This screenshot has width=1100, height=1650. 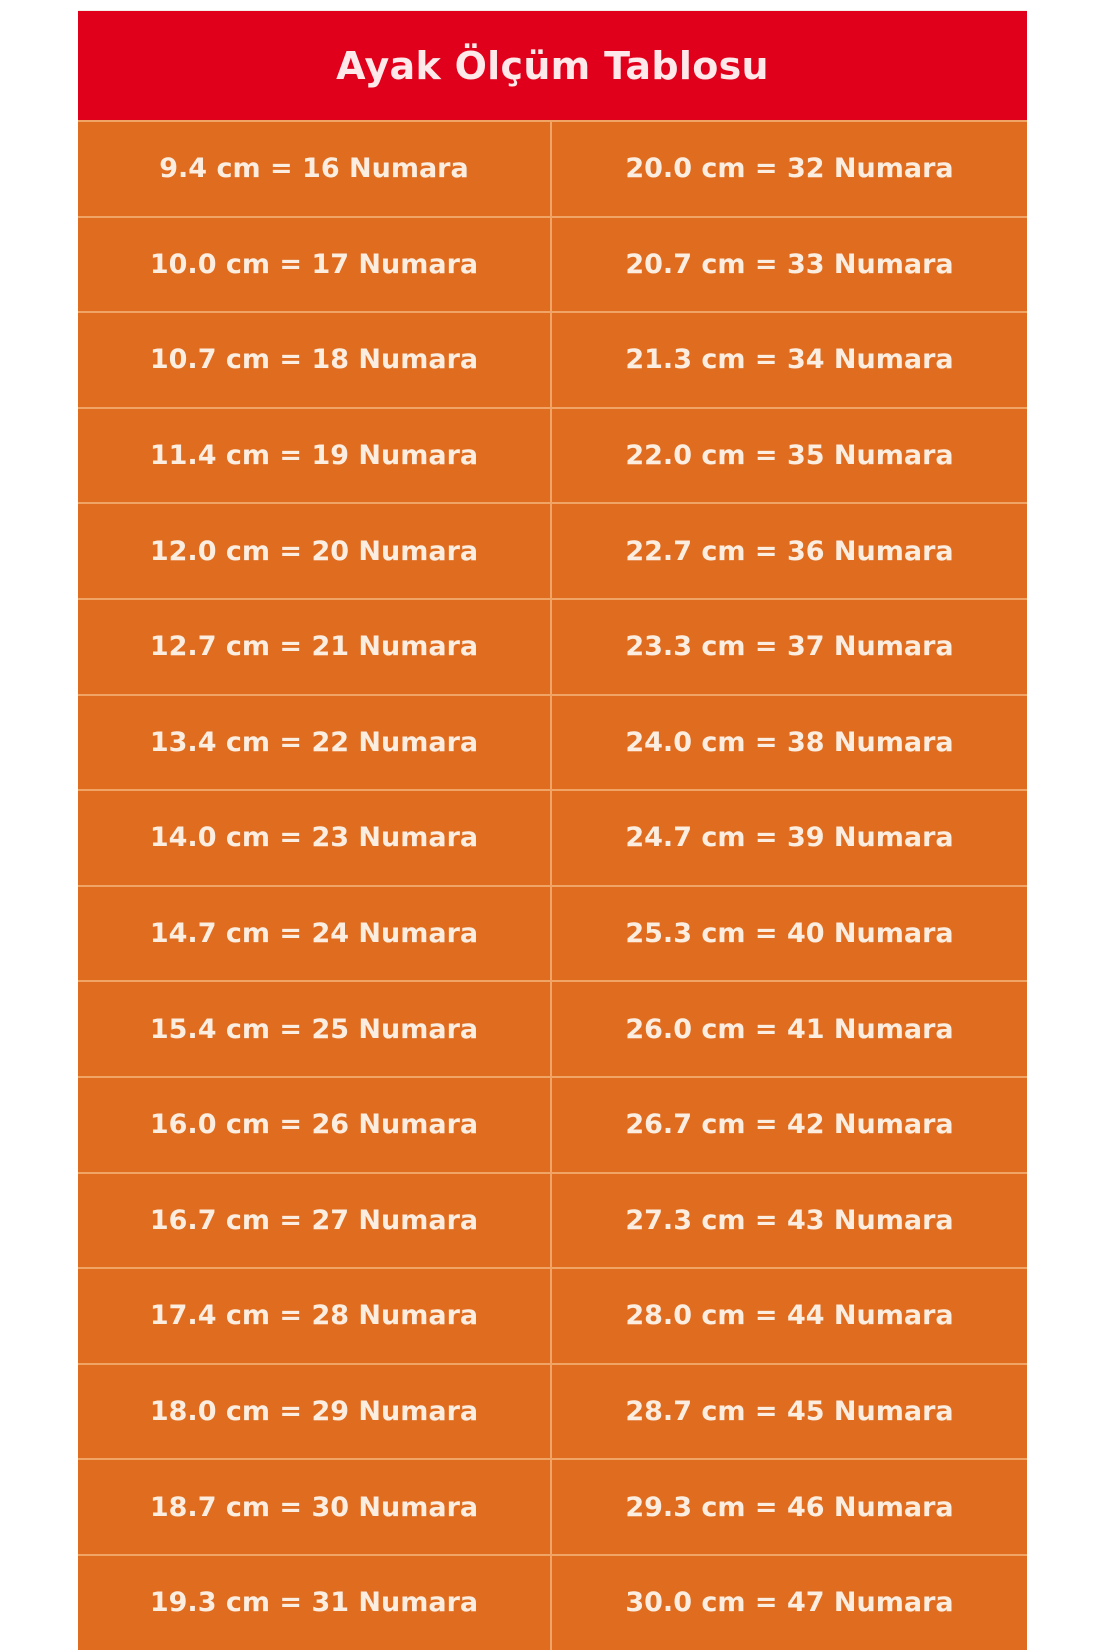 I want to click on size-cell: 22.7 cm = 36 Numara, so click(x=789, y=550).